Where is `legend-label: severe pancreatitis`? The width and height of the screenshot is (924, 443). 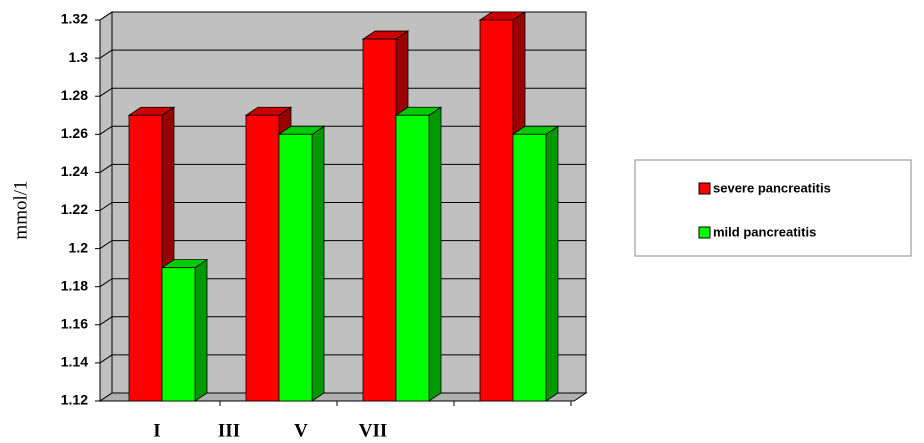
legend-label: severe pancreatitis is located at coordinates (772, 187).